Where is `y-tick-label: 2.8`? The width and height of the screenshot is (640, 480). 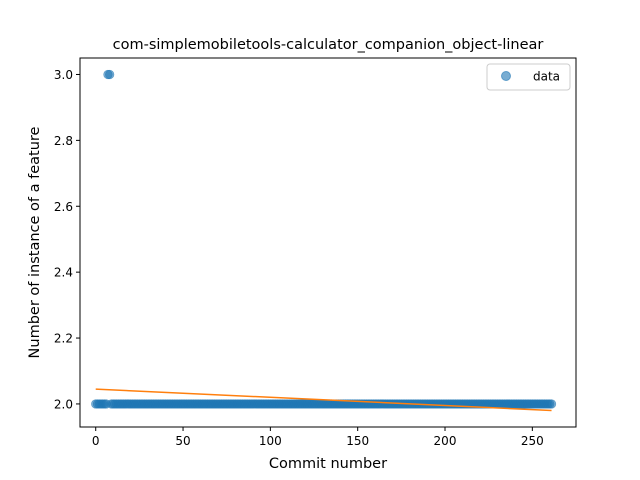
y-tick-label: 2.8 is located at coordinates (63, 141).